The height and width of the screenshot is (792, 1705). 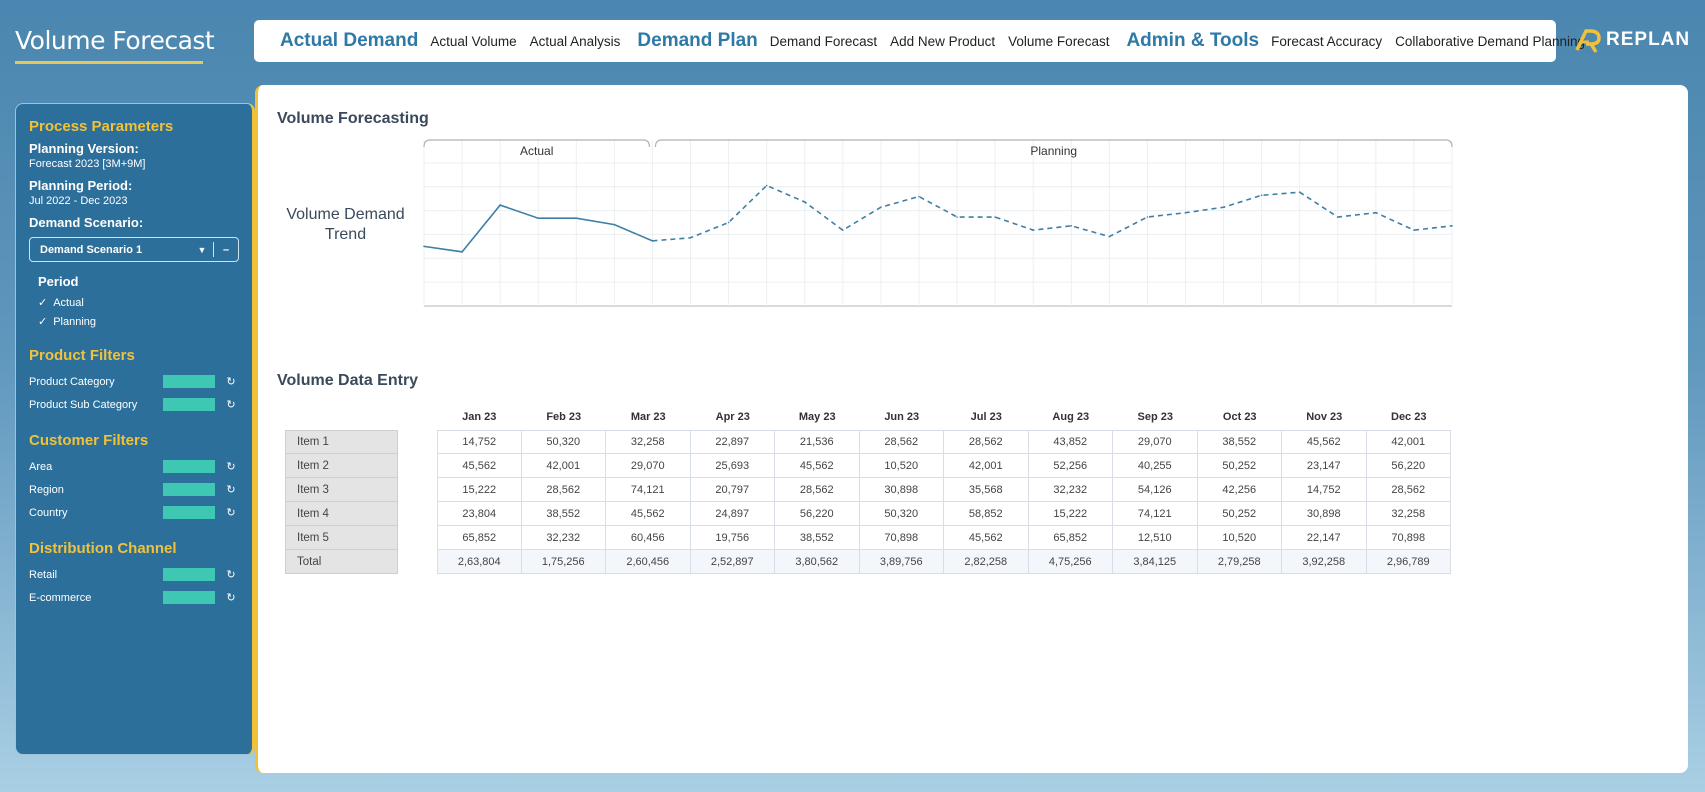 I want to click on chart-y-label: Volume Demand Trend, so click(x=345, y=224).